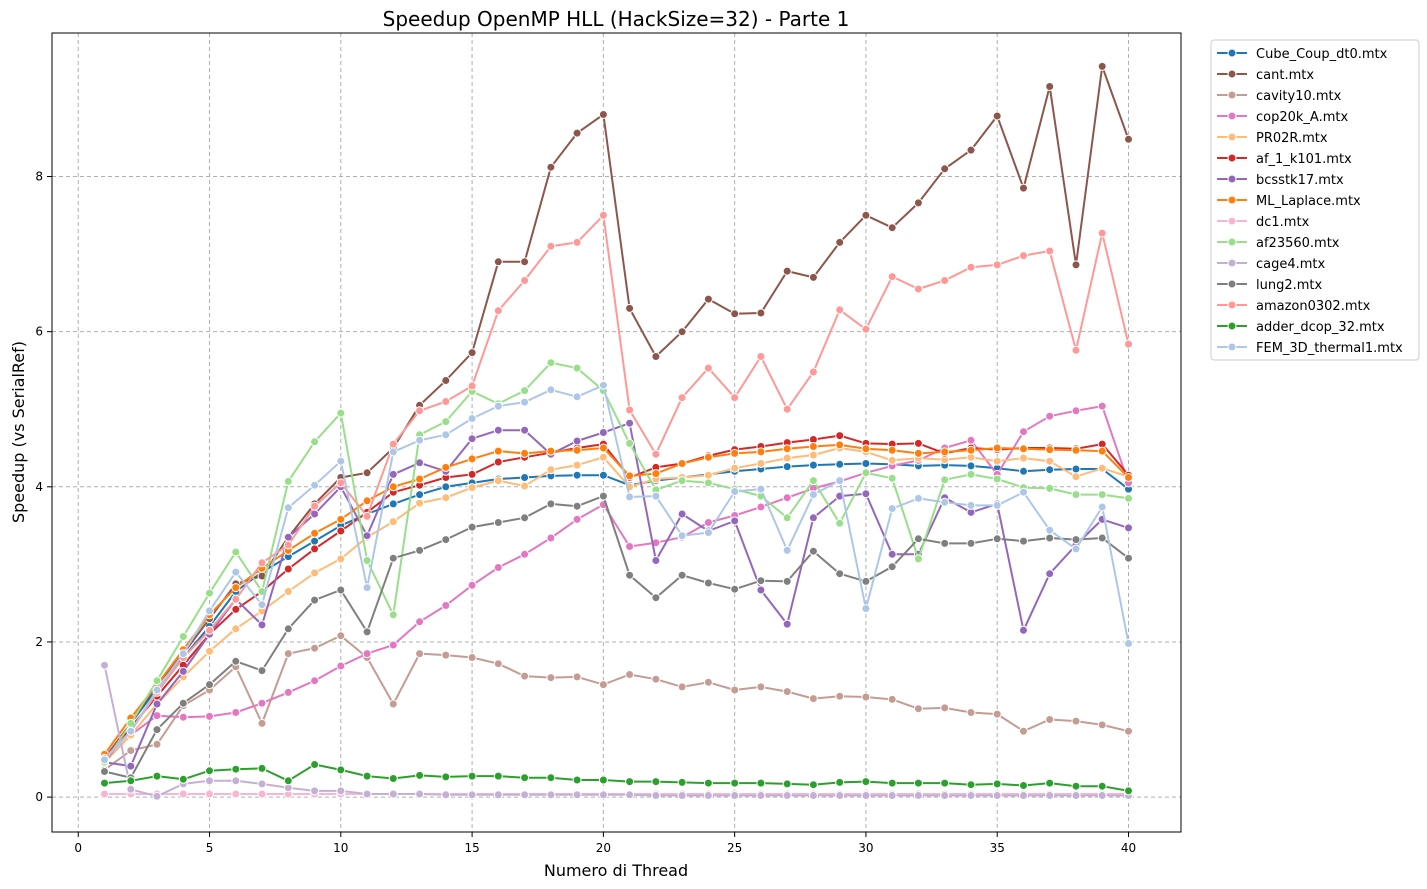 The image size is (1427, 889). Describe the element at coordinates (1299, 96) in the screenshot. I see `legend-label: cavity10.mtx` at that location.